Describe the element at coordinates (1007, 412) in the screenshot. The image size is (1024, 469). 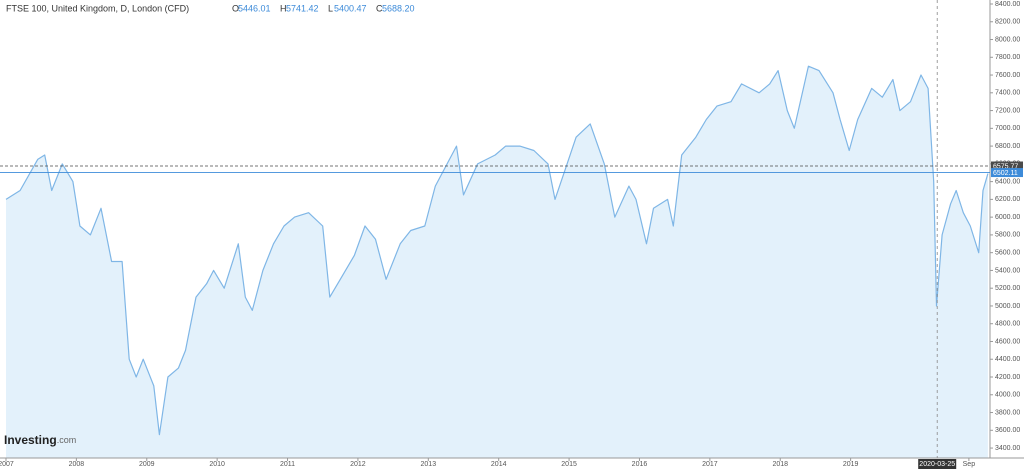
I see `y-tick-label: 3800.00` at that location.